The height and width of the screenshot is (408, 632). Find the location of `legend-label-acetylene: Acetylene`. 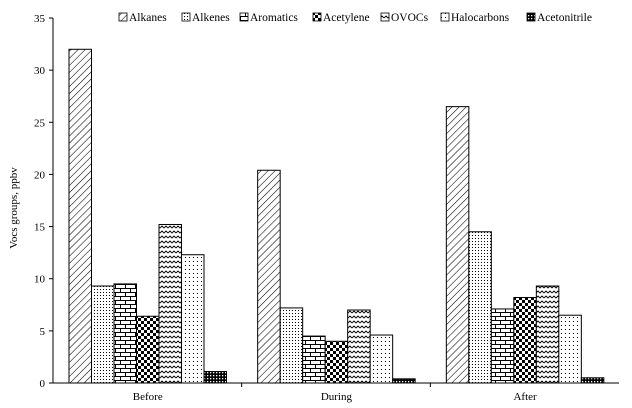

legend-label-acetylene: Acetylene is located at coordinates (346, 18).